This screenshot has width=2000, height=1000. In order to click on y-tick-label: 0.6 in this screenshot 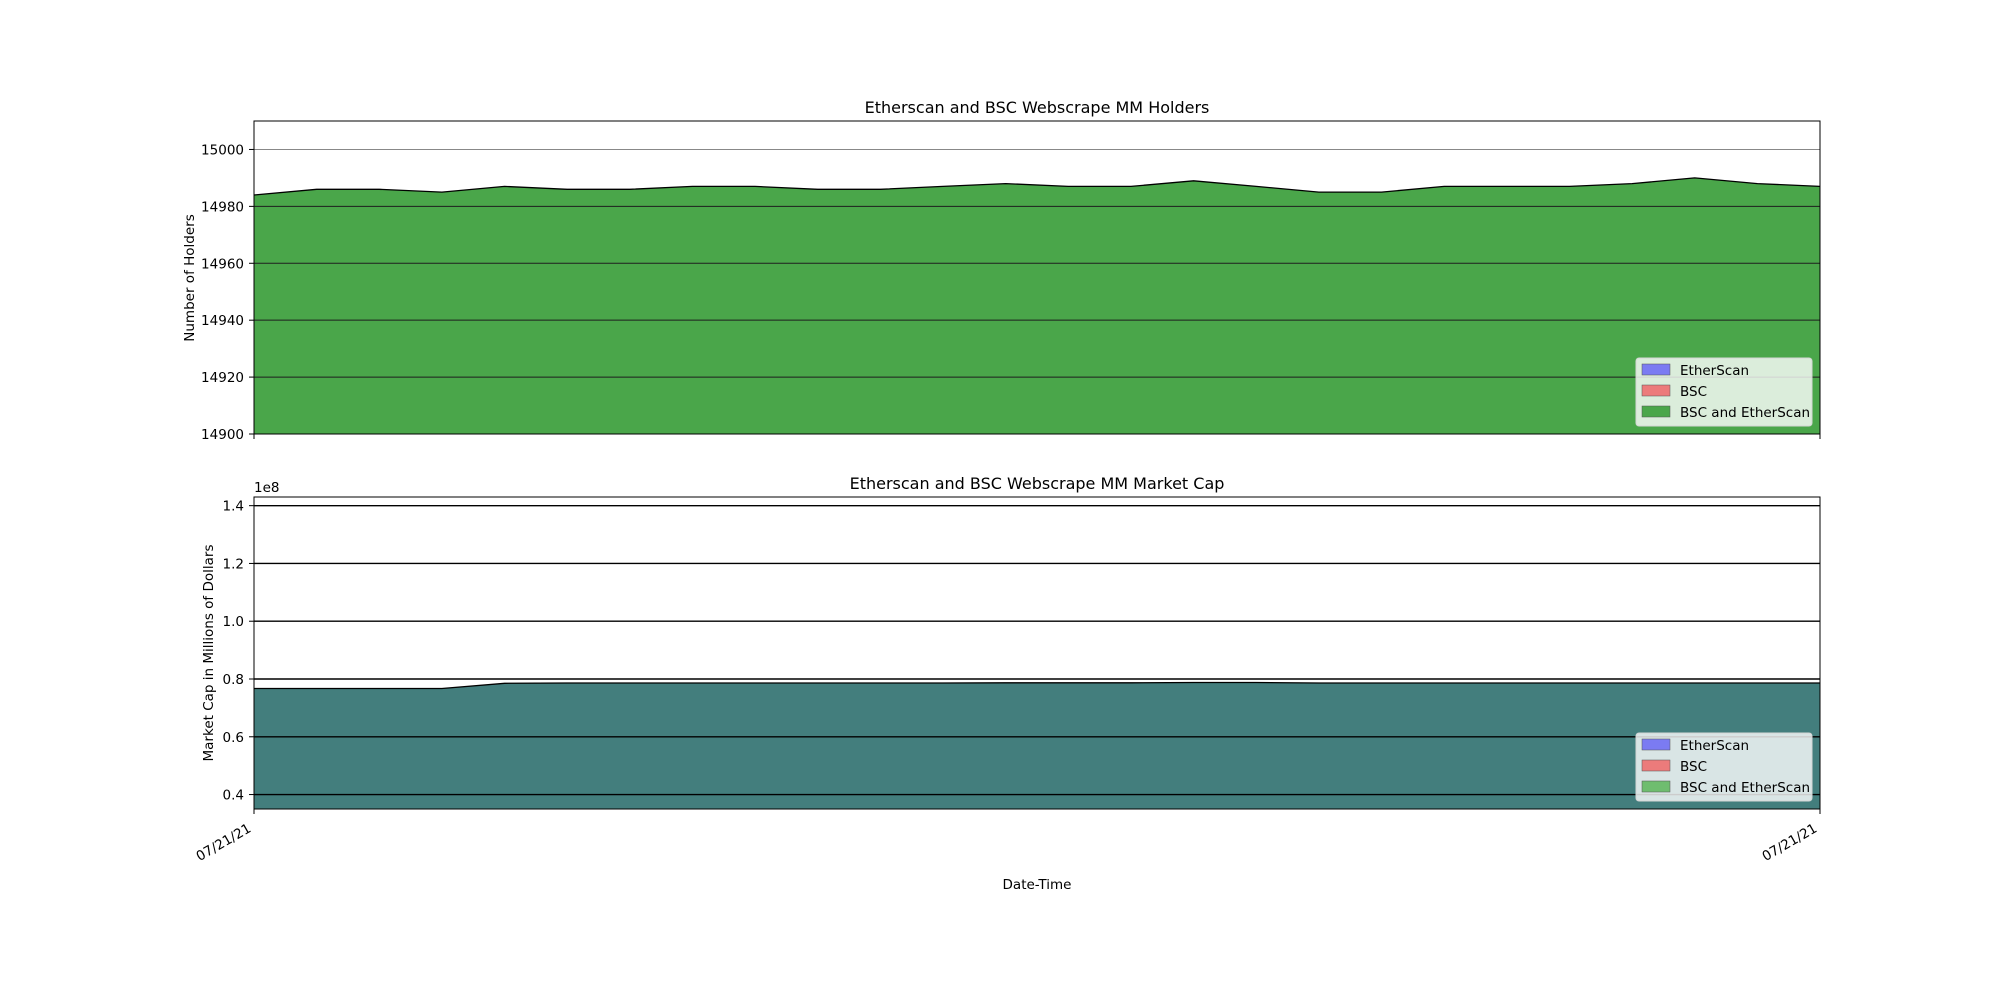, I will do `click(233, 738)`.